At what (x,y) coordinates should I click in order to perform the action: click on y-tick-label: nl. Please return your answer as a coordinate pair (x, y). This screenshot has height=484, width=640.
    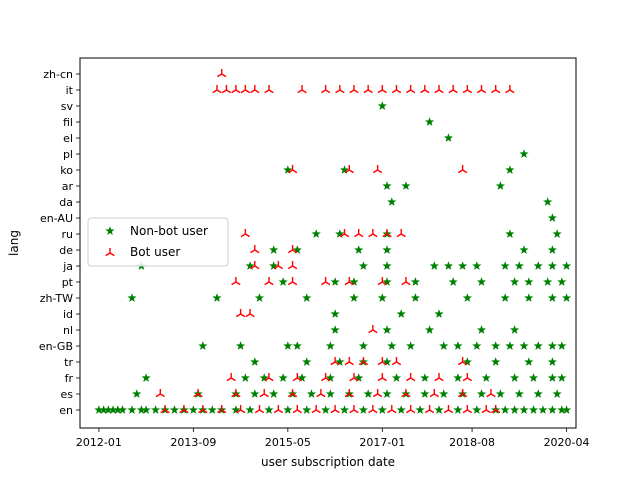
    Looking at the image, I should click on (68, 330).